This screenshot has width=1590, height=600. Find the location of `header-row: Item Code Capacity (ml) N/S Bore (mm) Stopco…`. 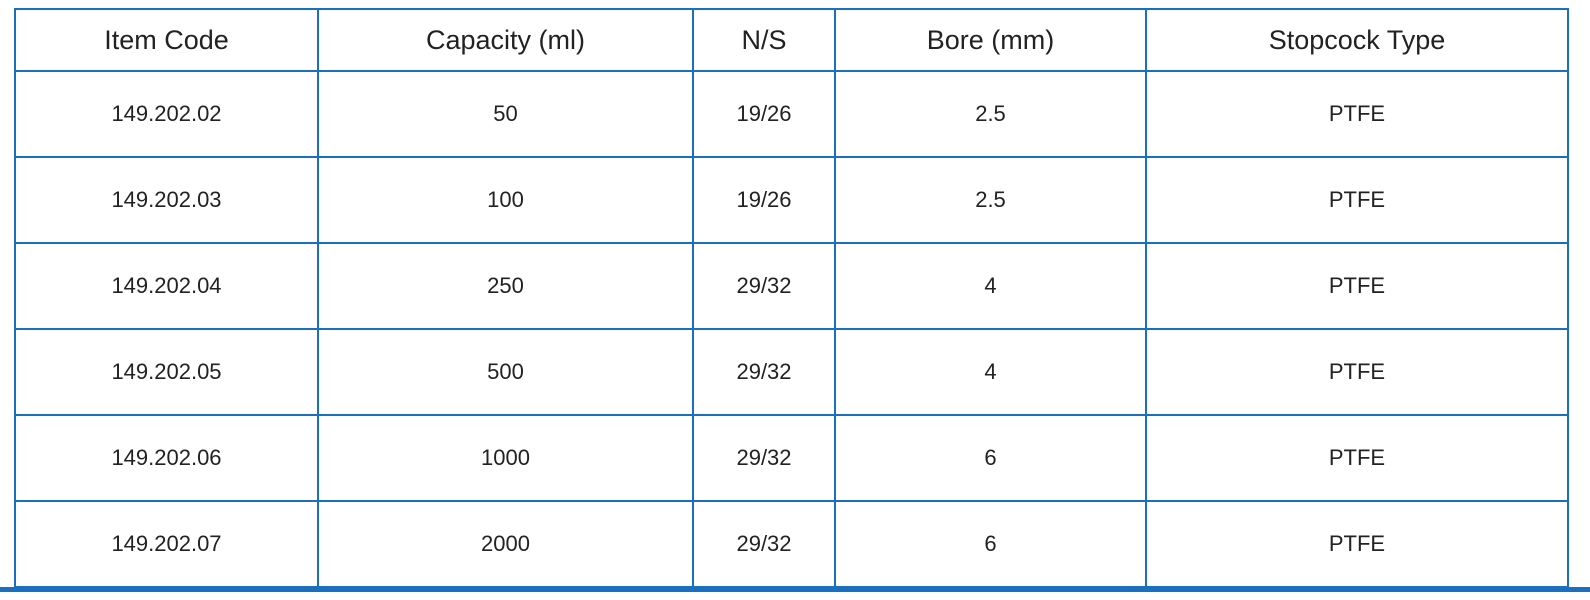

header-row: Item Code Capacity (ml) N/S Bore (mm) Stopco… is located at coordinates (791, 40).